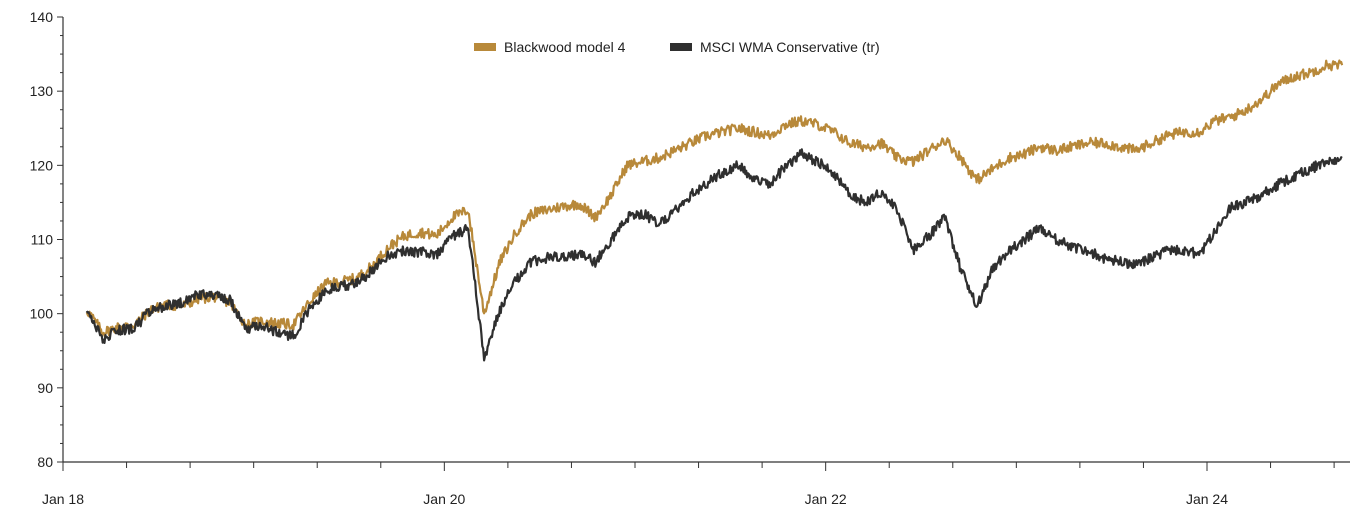 The height and width of the screenshot is (513, 1358). I want to click on y-tick-label: 100, so click(42, 314).